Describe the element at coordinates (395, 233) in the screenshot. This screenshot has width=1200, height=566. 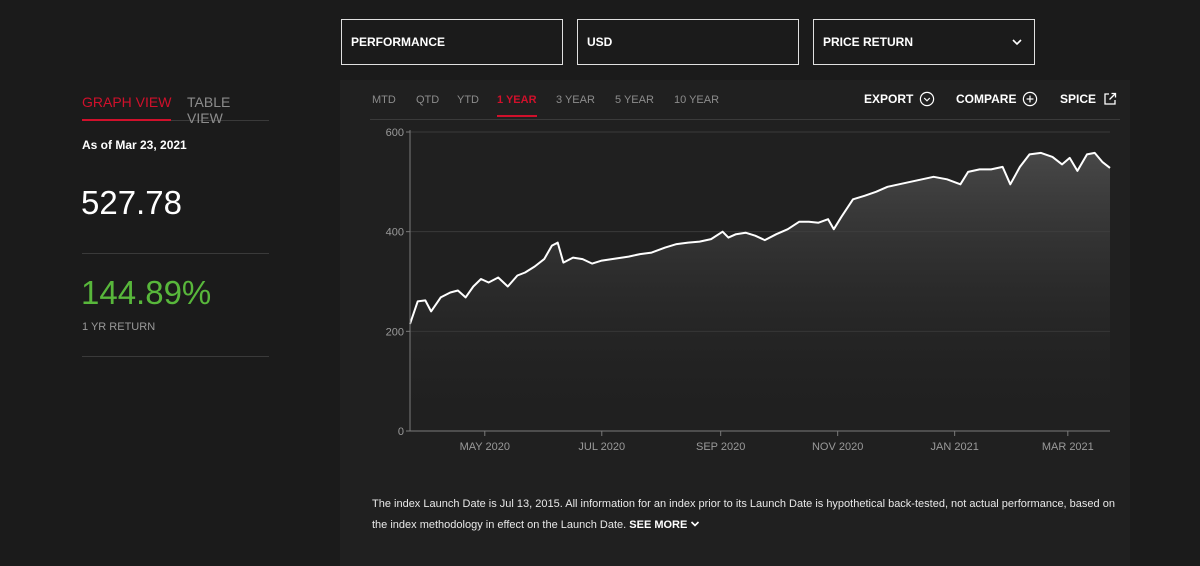
I see `y-tick-label: 400` at that location.